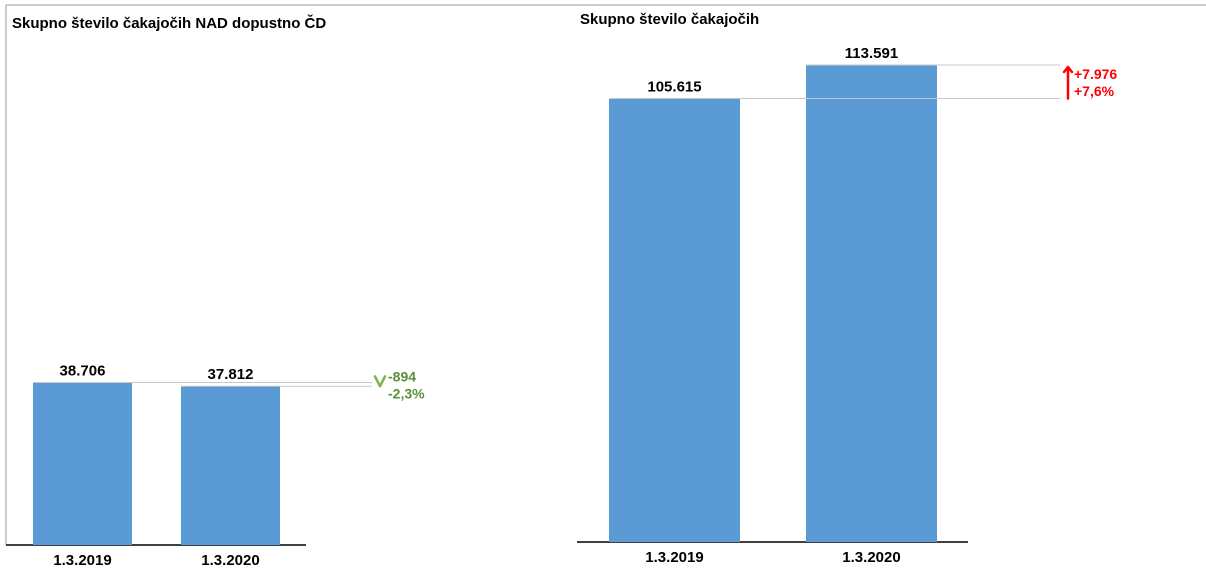  I want to click on chart-left-tick-label-1: 1.3.2020, so click(230, 560).